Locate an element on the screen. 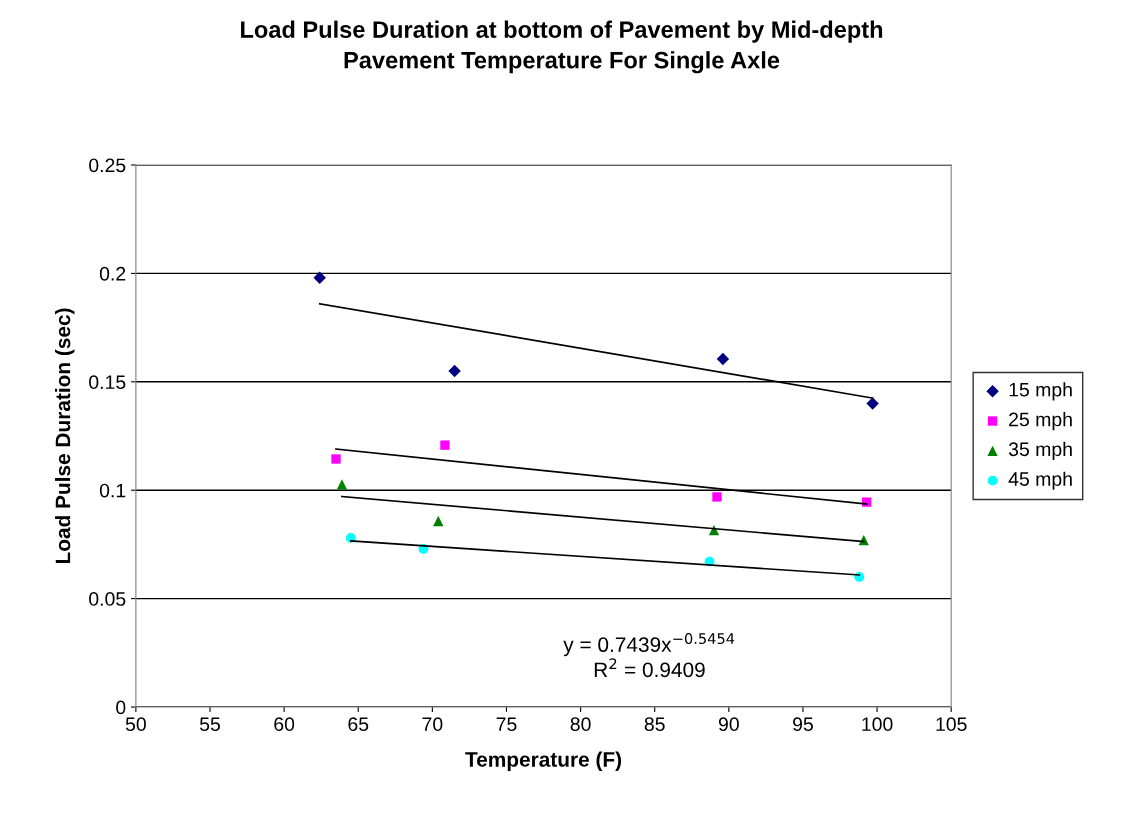  annotation: R$^{2}$ = 0.9409 is located at coordinates (649, 668).